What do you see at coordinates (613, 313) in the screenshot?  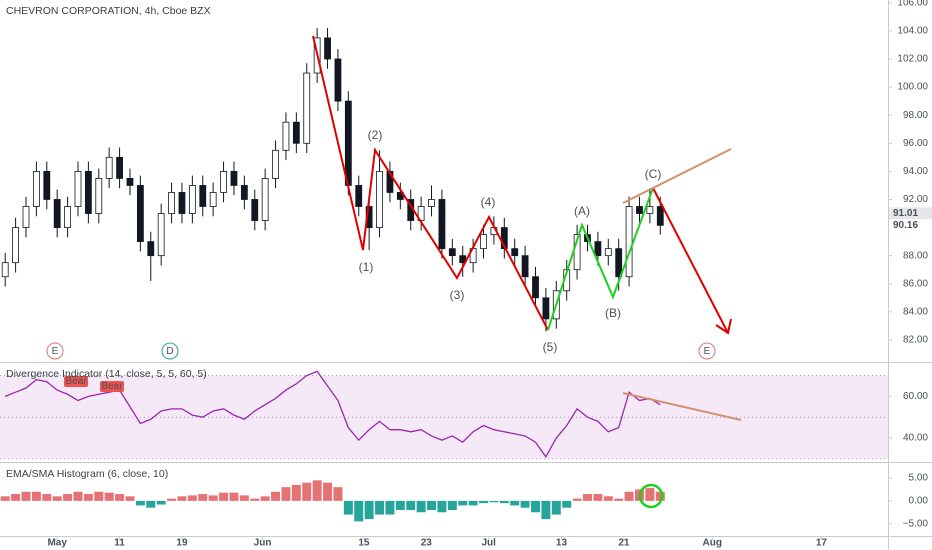 I see `wave-label: (B)` at bounding box center [613, 313].